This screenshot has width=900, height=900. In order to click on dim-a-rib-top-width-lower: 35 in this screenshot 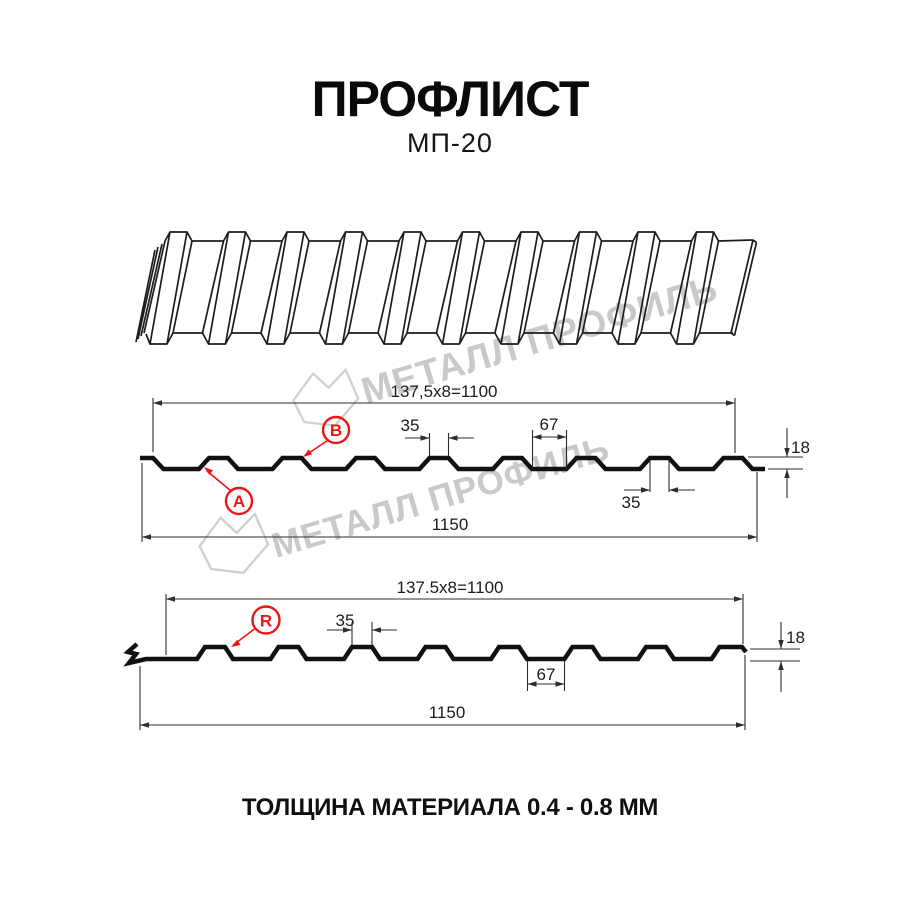, I will do `click(631, 502)`.